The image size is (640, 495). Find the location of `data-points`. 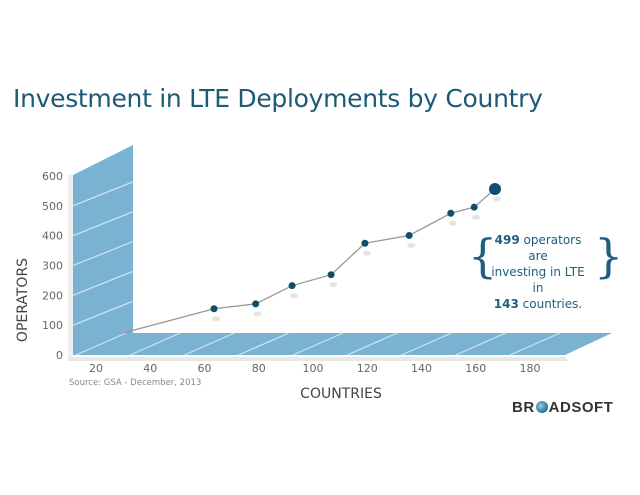

data-points is located at coordinates (355, 248).